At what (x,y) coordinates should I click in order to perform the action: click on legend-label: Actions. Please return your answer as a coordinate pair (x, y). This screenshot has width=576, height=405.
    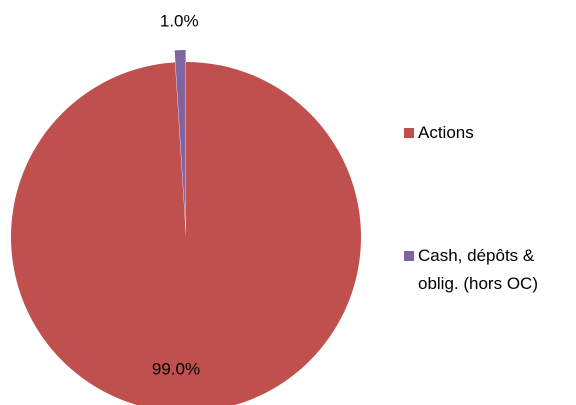
    Looking at the image, I should click on (446, 132).